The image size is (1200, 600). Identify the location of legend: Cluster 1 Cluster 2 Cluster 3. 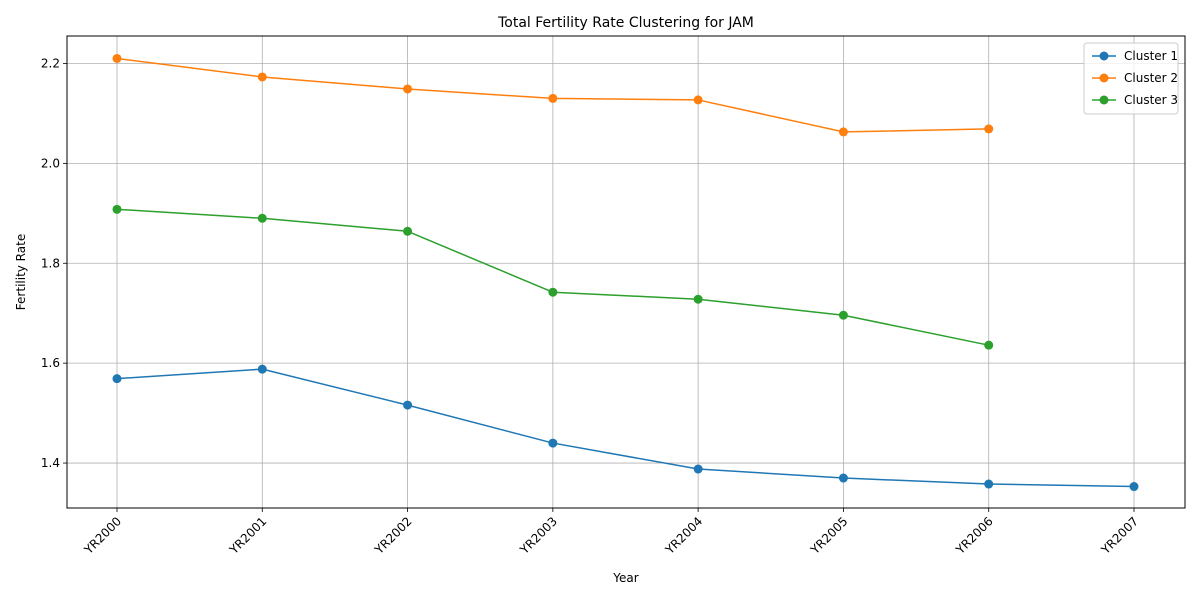
(1131, 78).